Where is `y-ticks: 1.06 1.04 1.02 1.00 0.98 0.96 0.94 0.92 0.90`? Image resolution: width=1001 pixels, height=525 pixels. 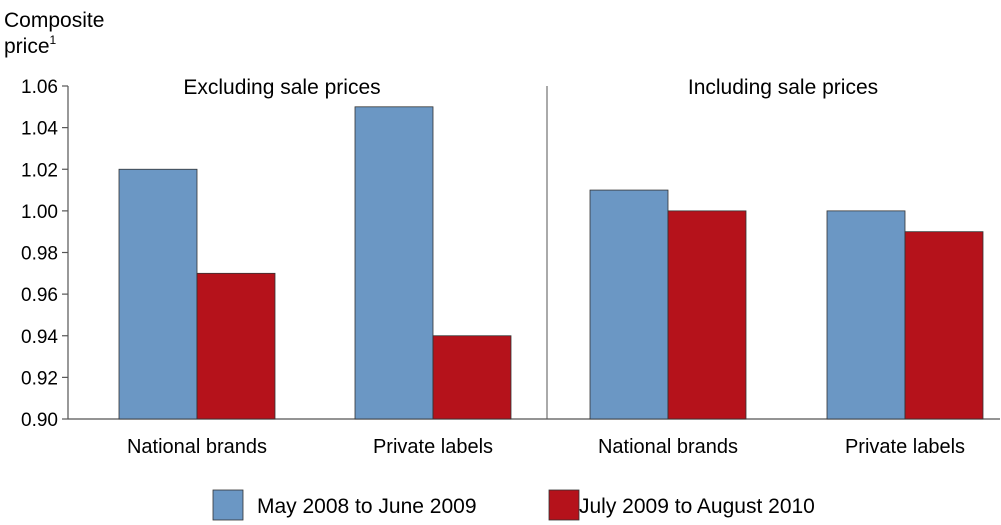 y-ticks: 1.06 1.04 1.02 1.00 0.98 0.96 0.94 0.92 0.90 is located at coordinates (44, 254).